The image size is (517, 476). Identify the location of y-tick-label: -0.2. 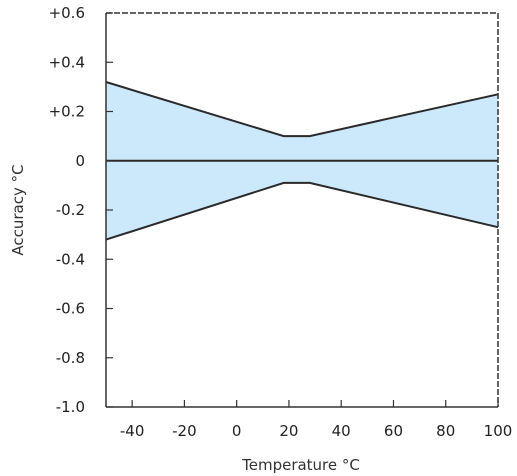
(70, 210).